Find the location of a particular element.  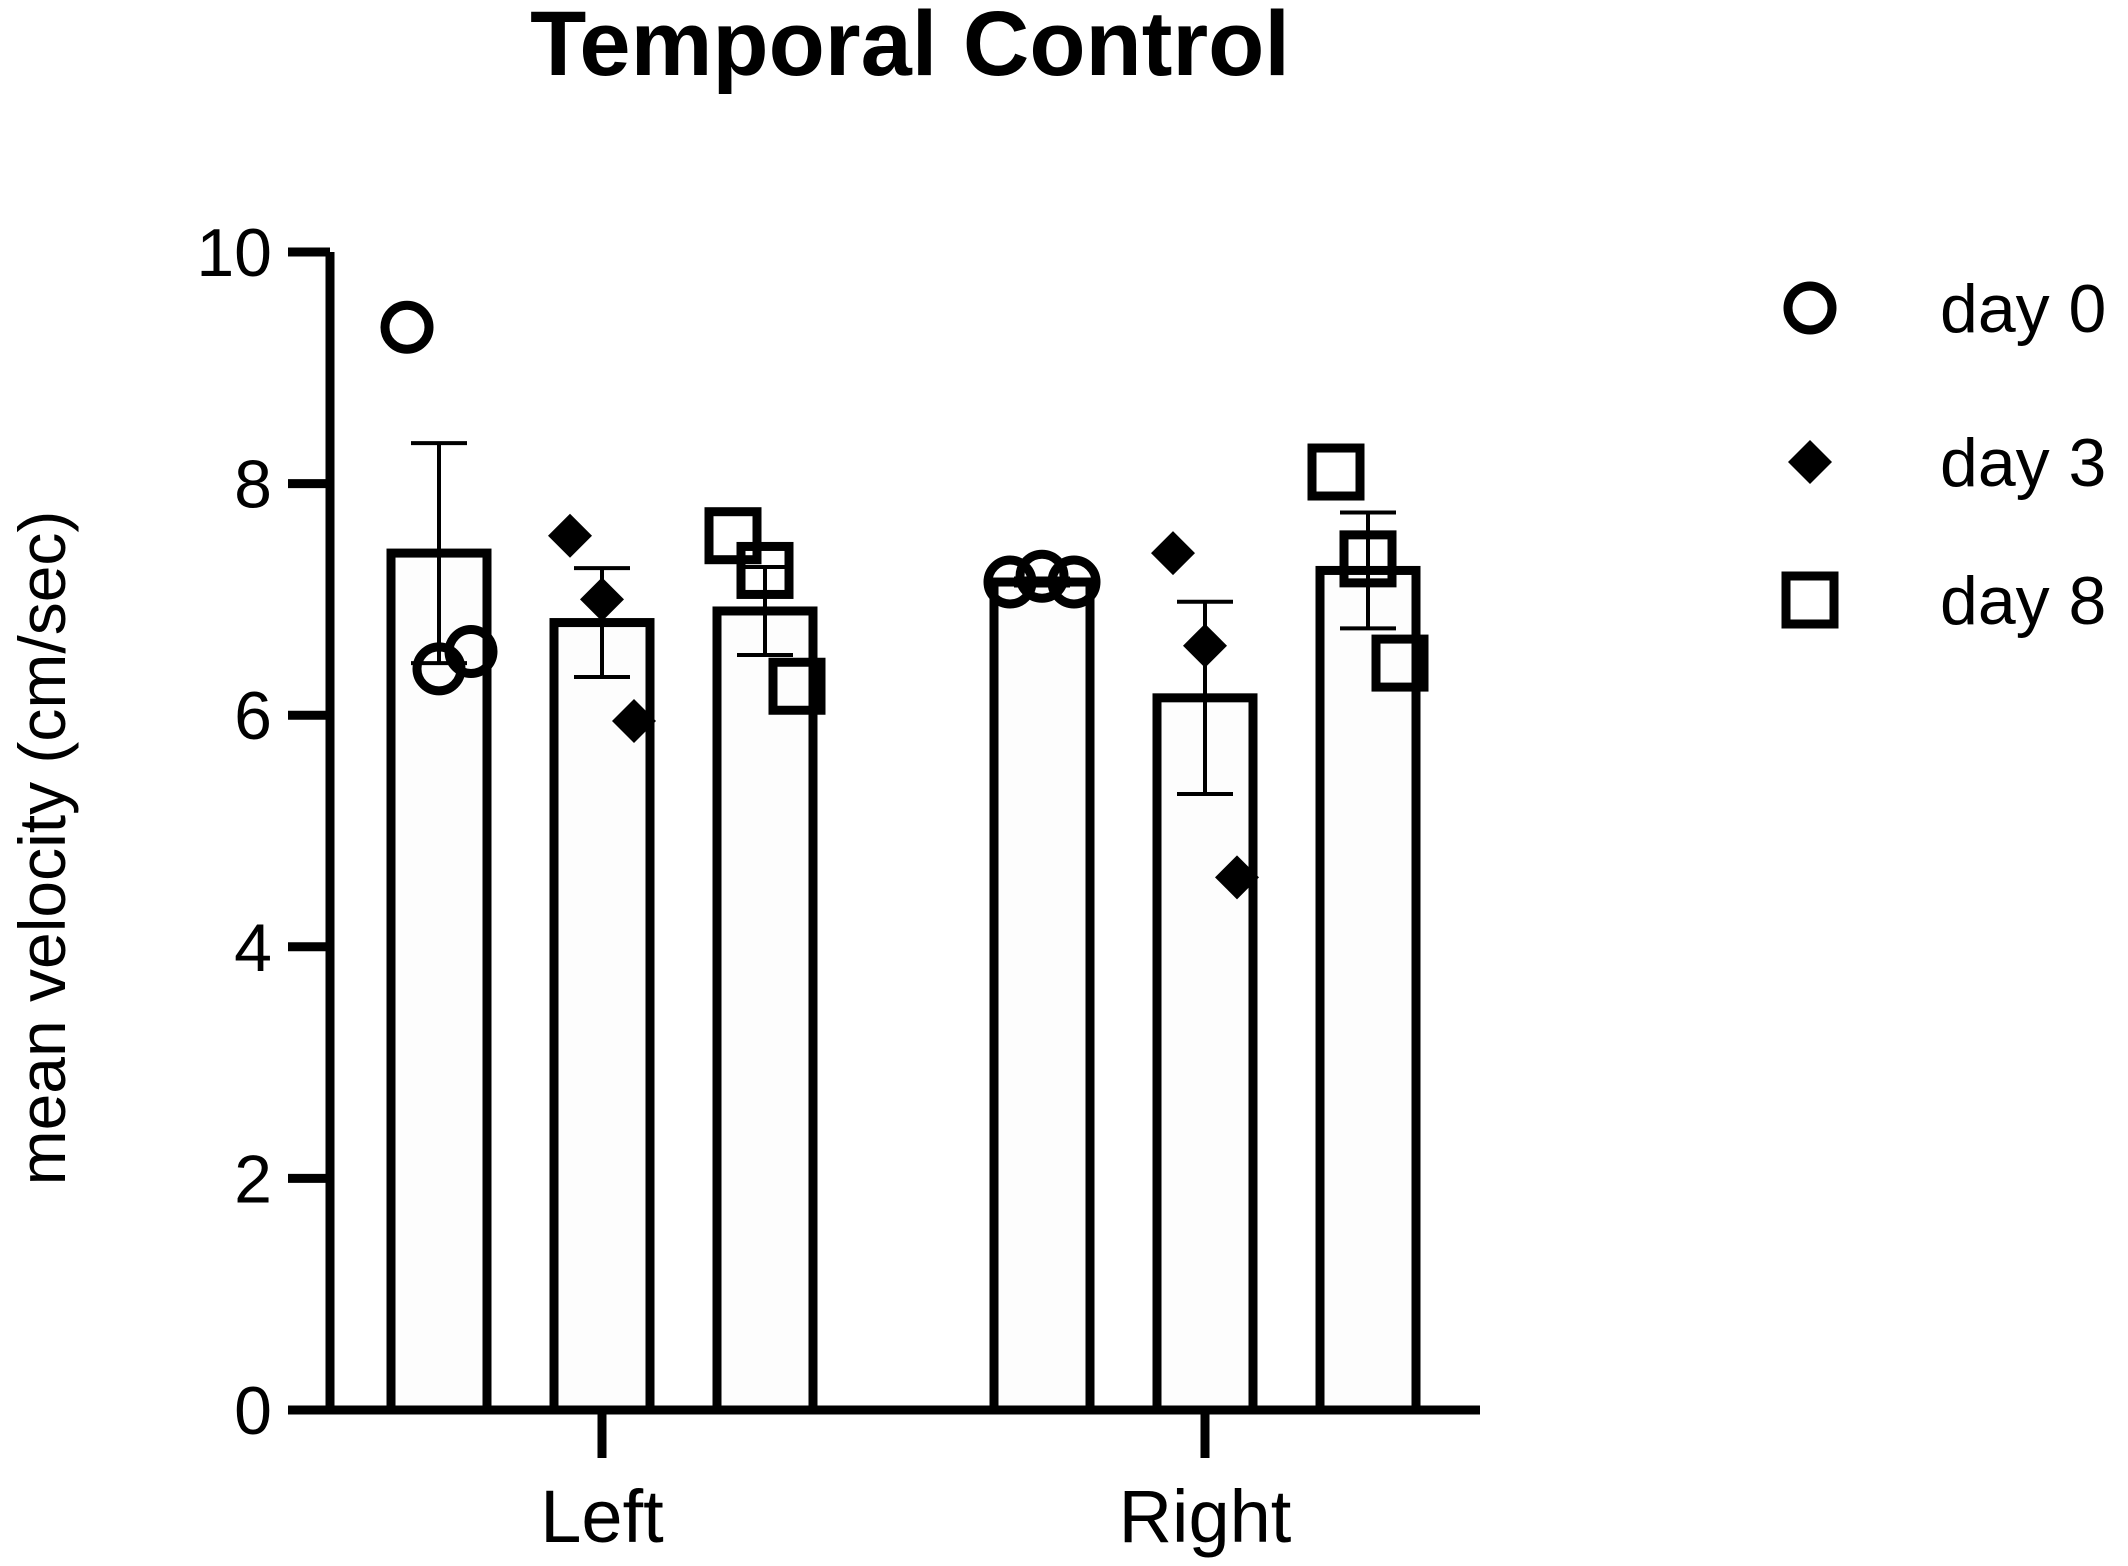

legend-marker-square-icon is located at coordinates (1810, 600).